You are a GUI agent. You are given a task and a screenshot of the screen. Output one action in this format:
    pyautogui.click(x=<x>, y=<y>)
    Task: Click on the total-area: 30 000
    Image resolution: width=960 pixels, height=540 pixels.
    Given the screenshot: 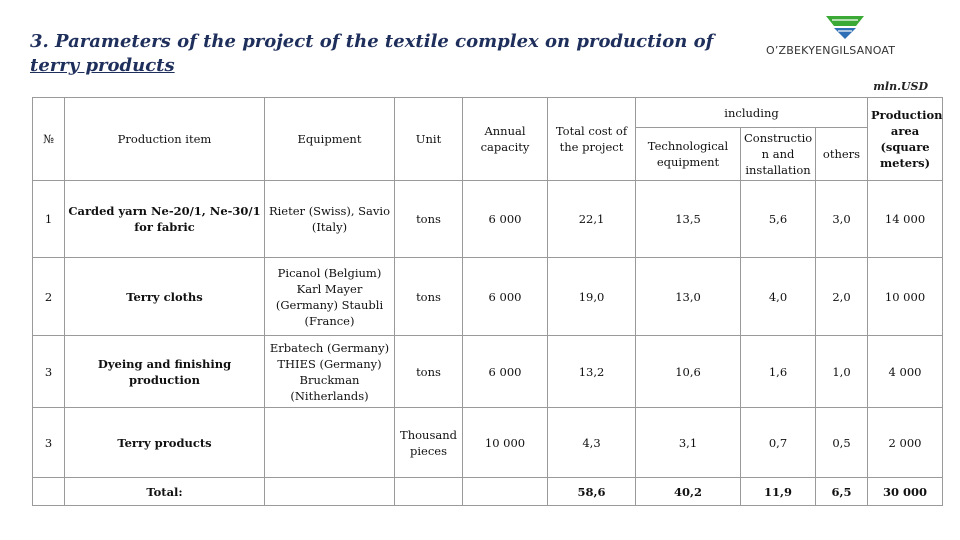 What is the action you would take?
    pyautogui.click(x=905, y=491)
    